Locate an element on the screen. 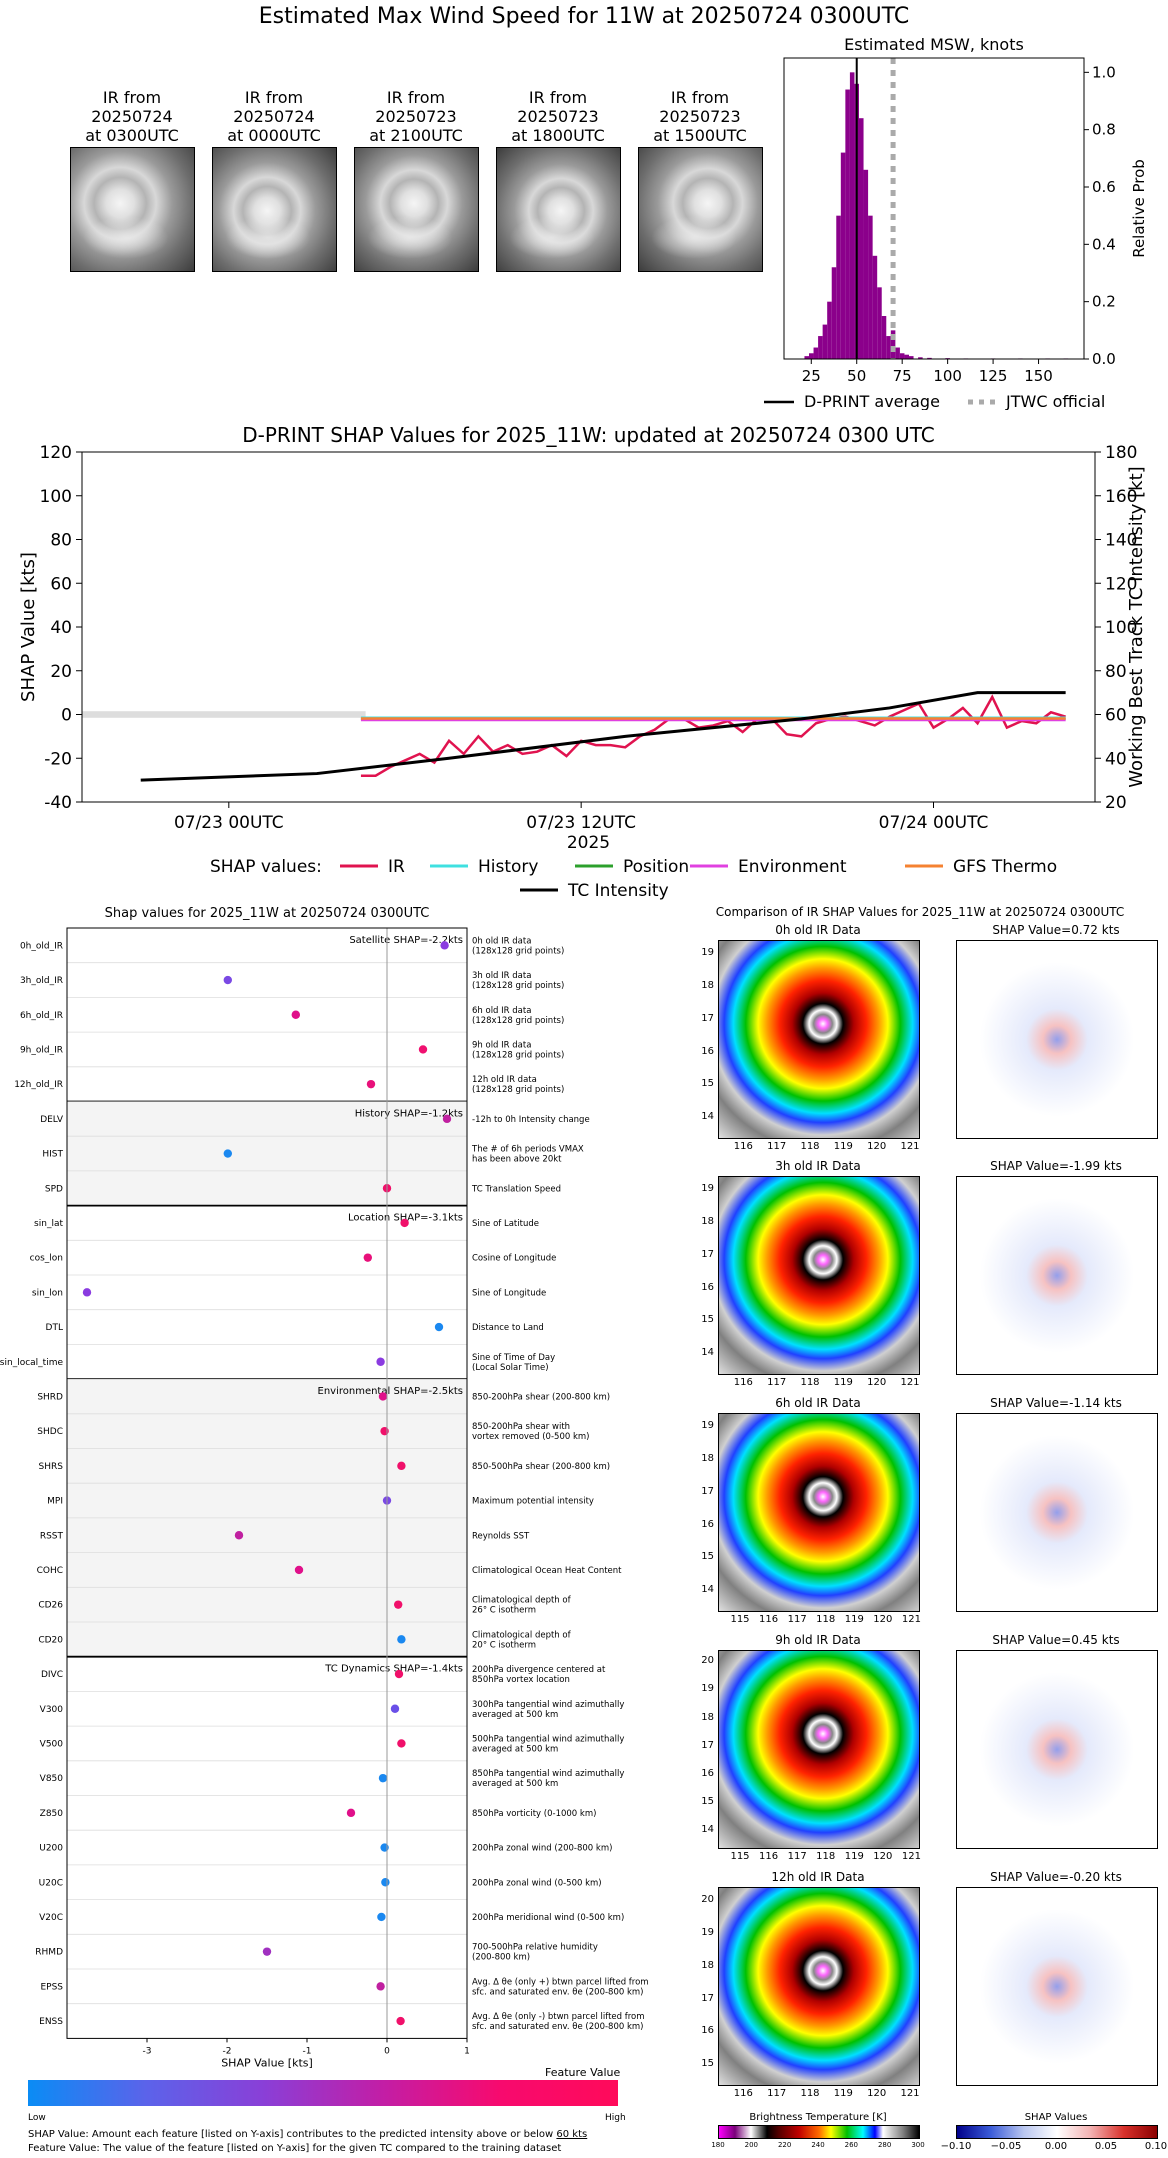 The image size is (1168, 2158). shap-row-title: SHAP Value=-1.99 kts is located at coordinates (1056, 1166).